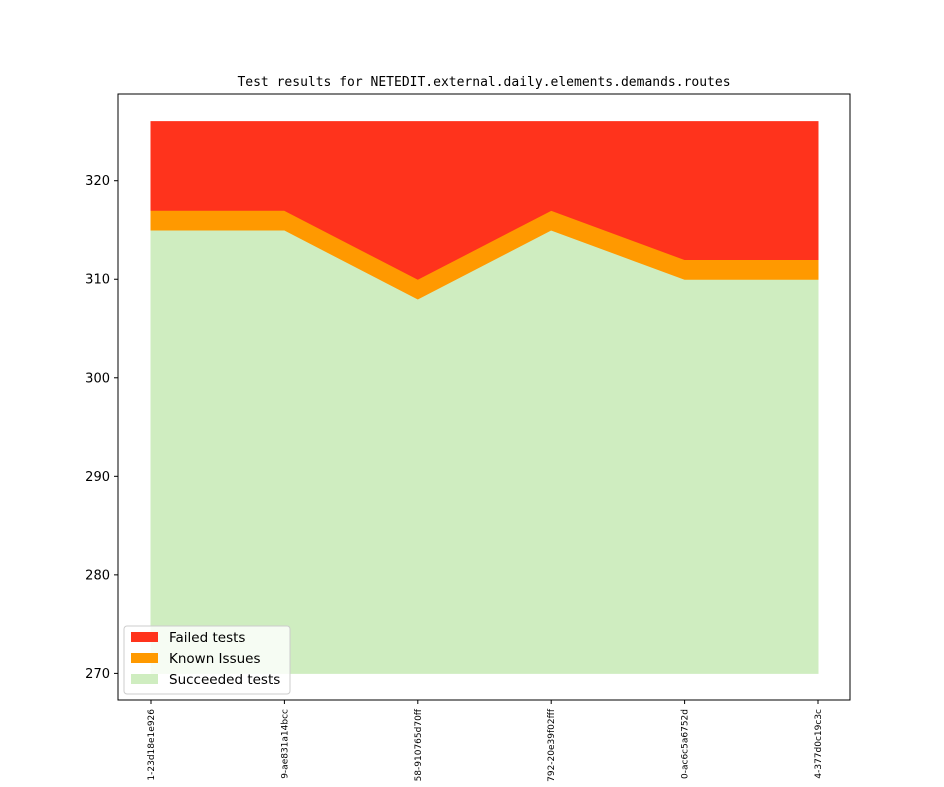  What do you see at coordinates (819, 744) in the screenshot?
I see `x-tick-label: 4-377d0c19c3c` at bounding box center [819, 744].